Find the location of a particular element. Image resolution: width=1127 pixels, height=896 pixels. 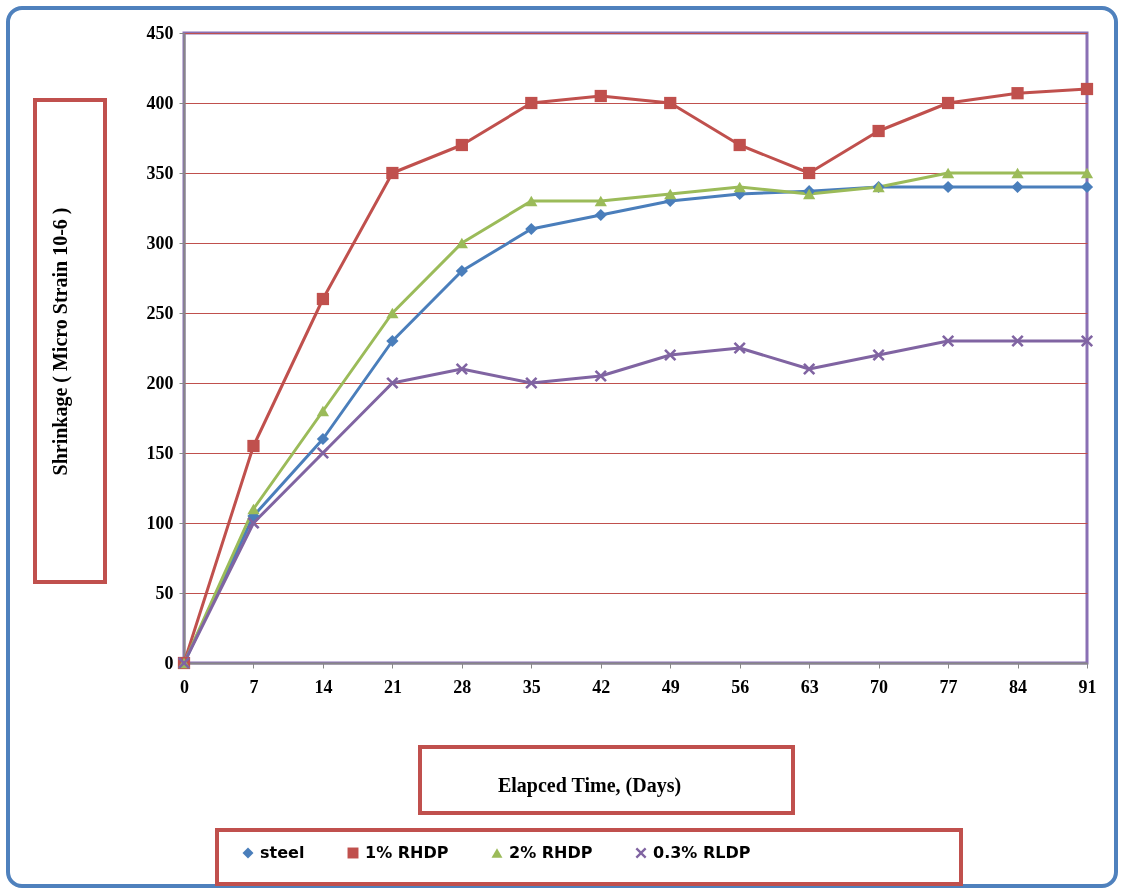

x-tick-label: 0 is located at coordinates (184, 686).